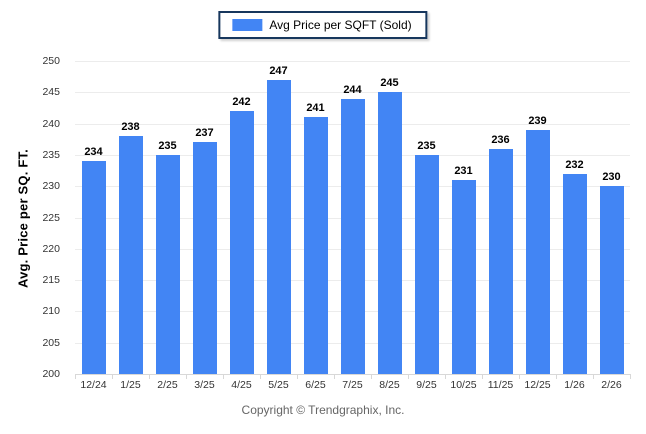 Image resolution: width=646 pixels, height=434 pixels. Describe the element at coordinates (340, 25) in the screenshot. I see `legend-label: Avg Price per SQFT (Sold)` at that location.